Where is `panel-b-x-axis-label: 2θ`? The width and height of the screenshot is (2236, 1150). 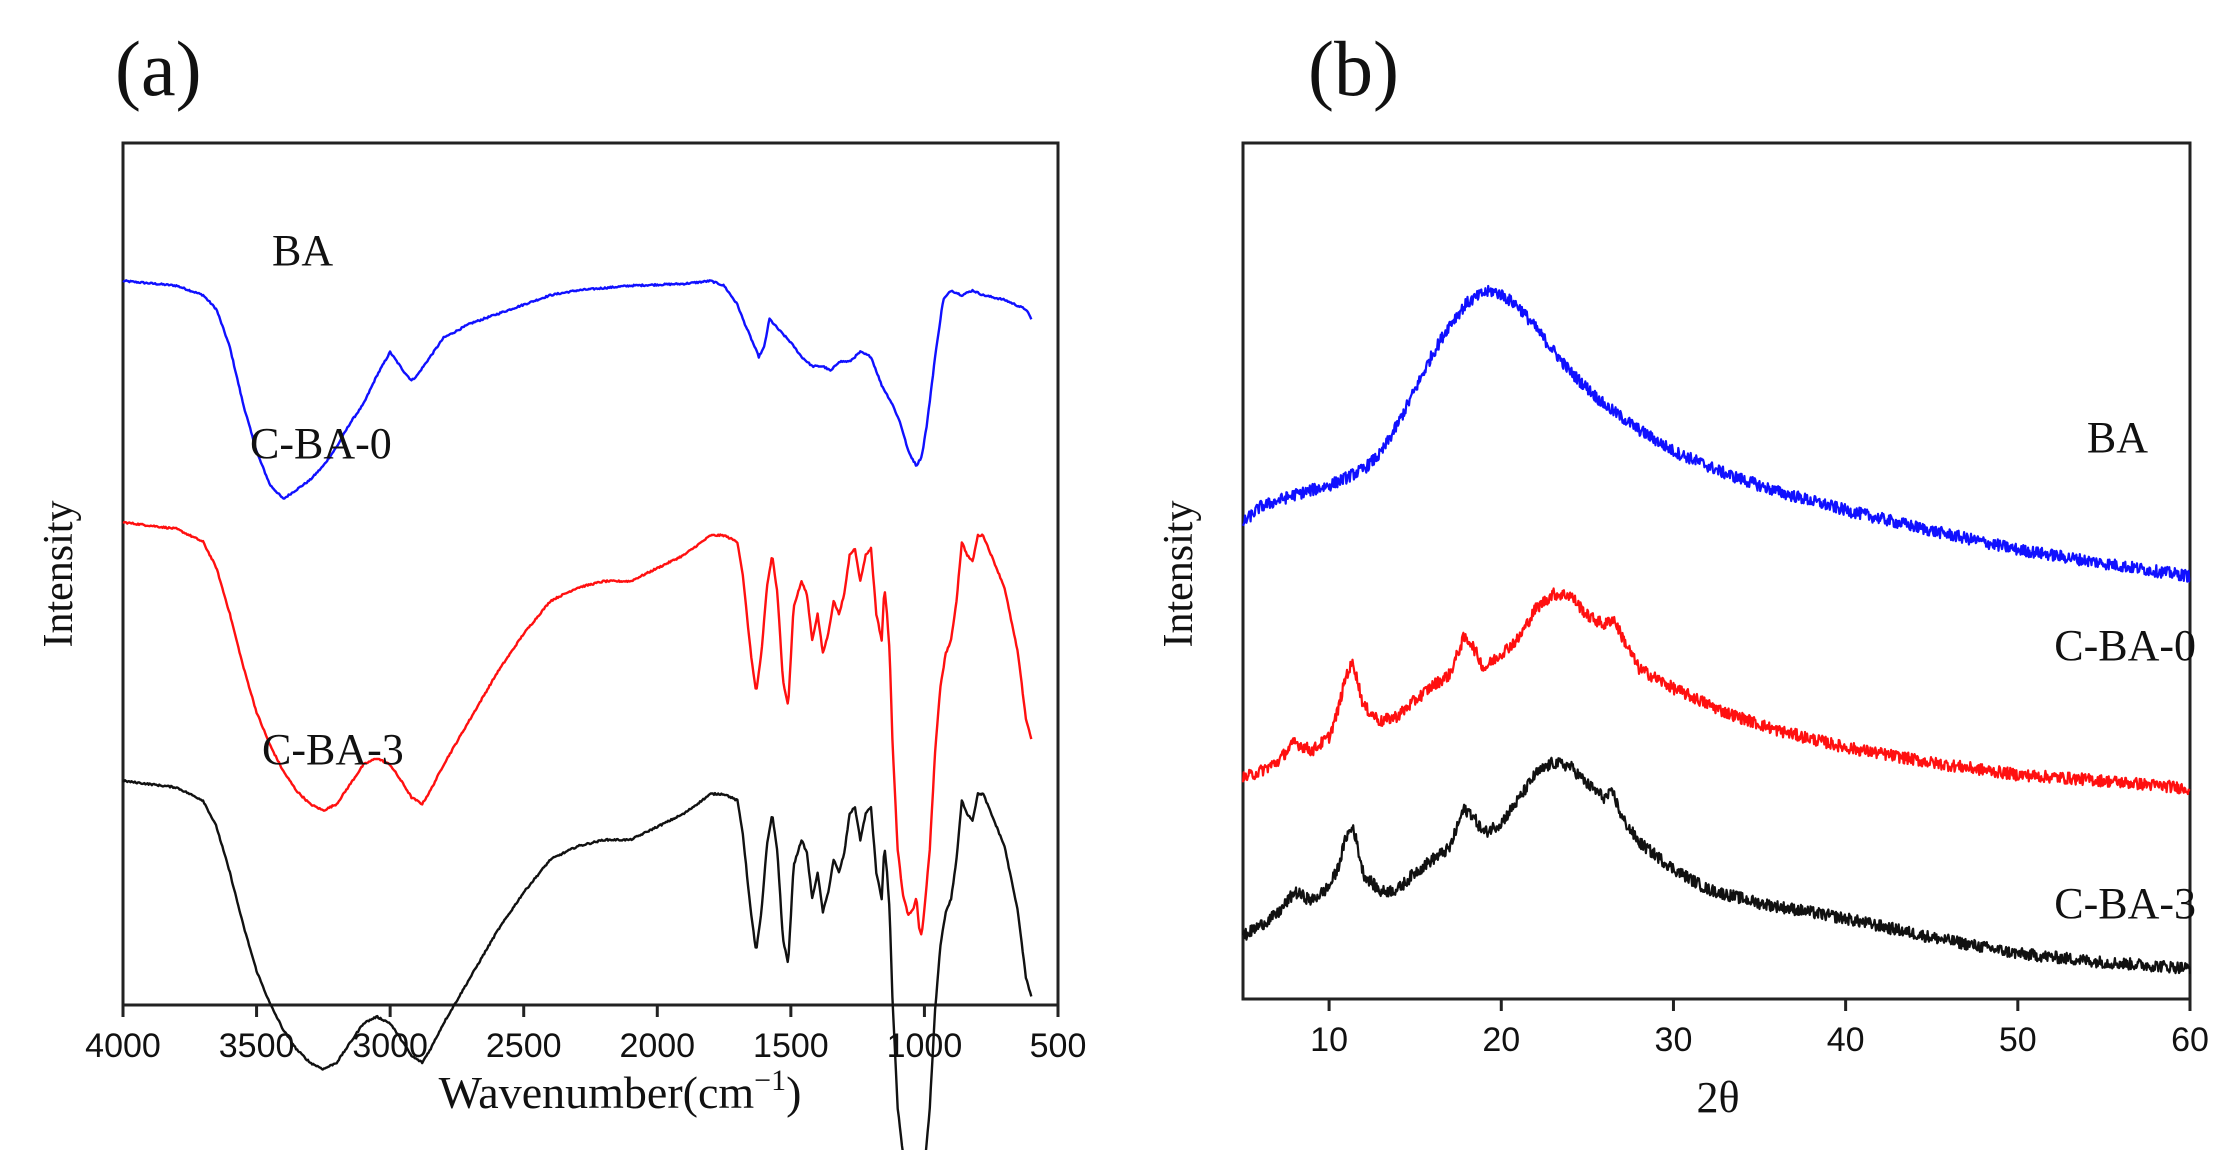 panel-b-x-axis-label: 2θ is located at coordinates (1717, 1097).